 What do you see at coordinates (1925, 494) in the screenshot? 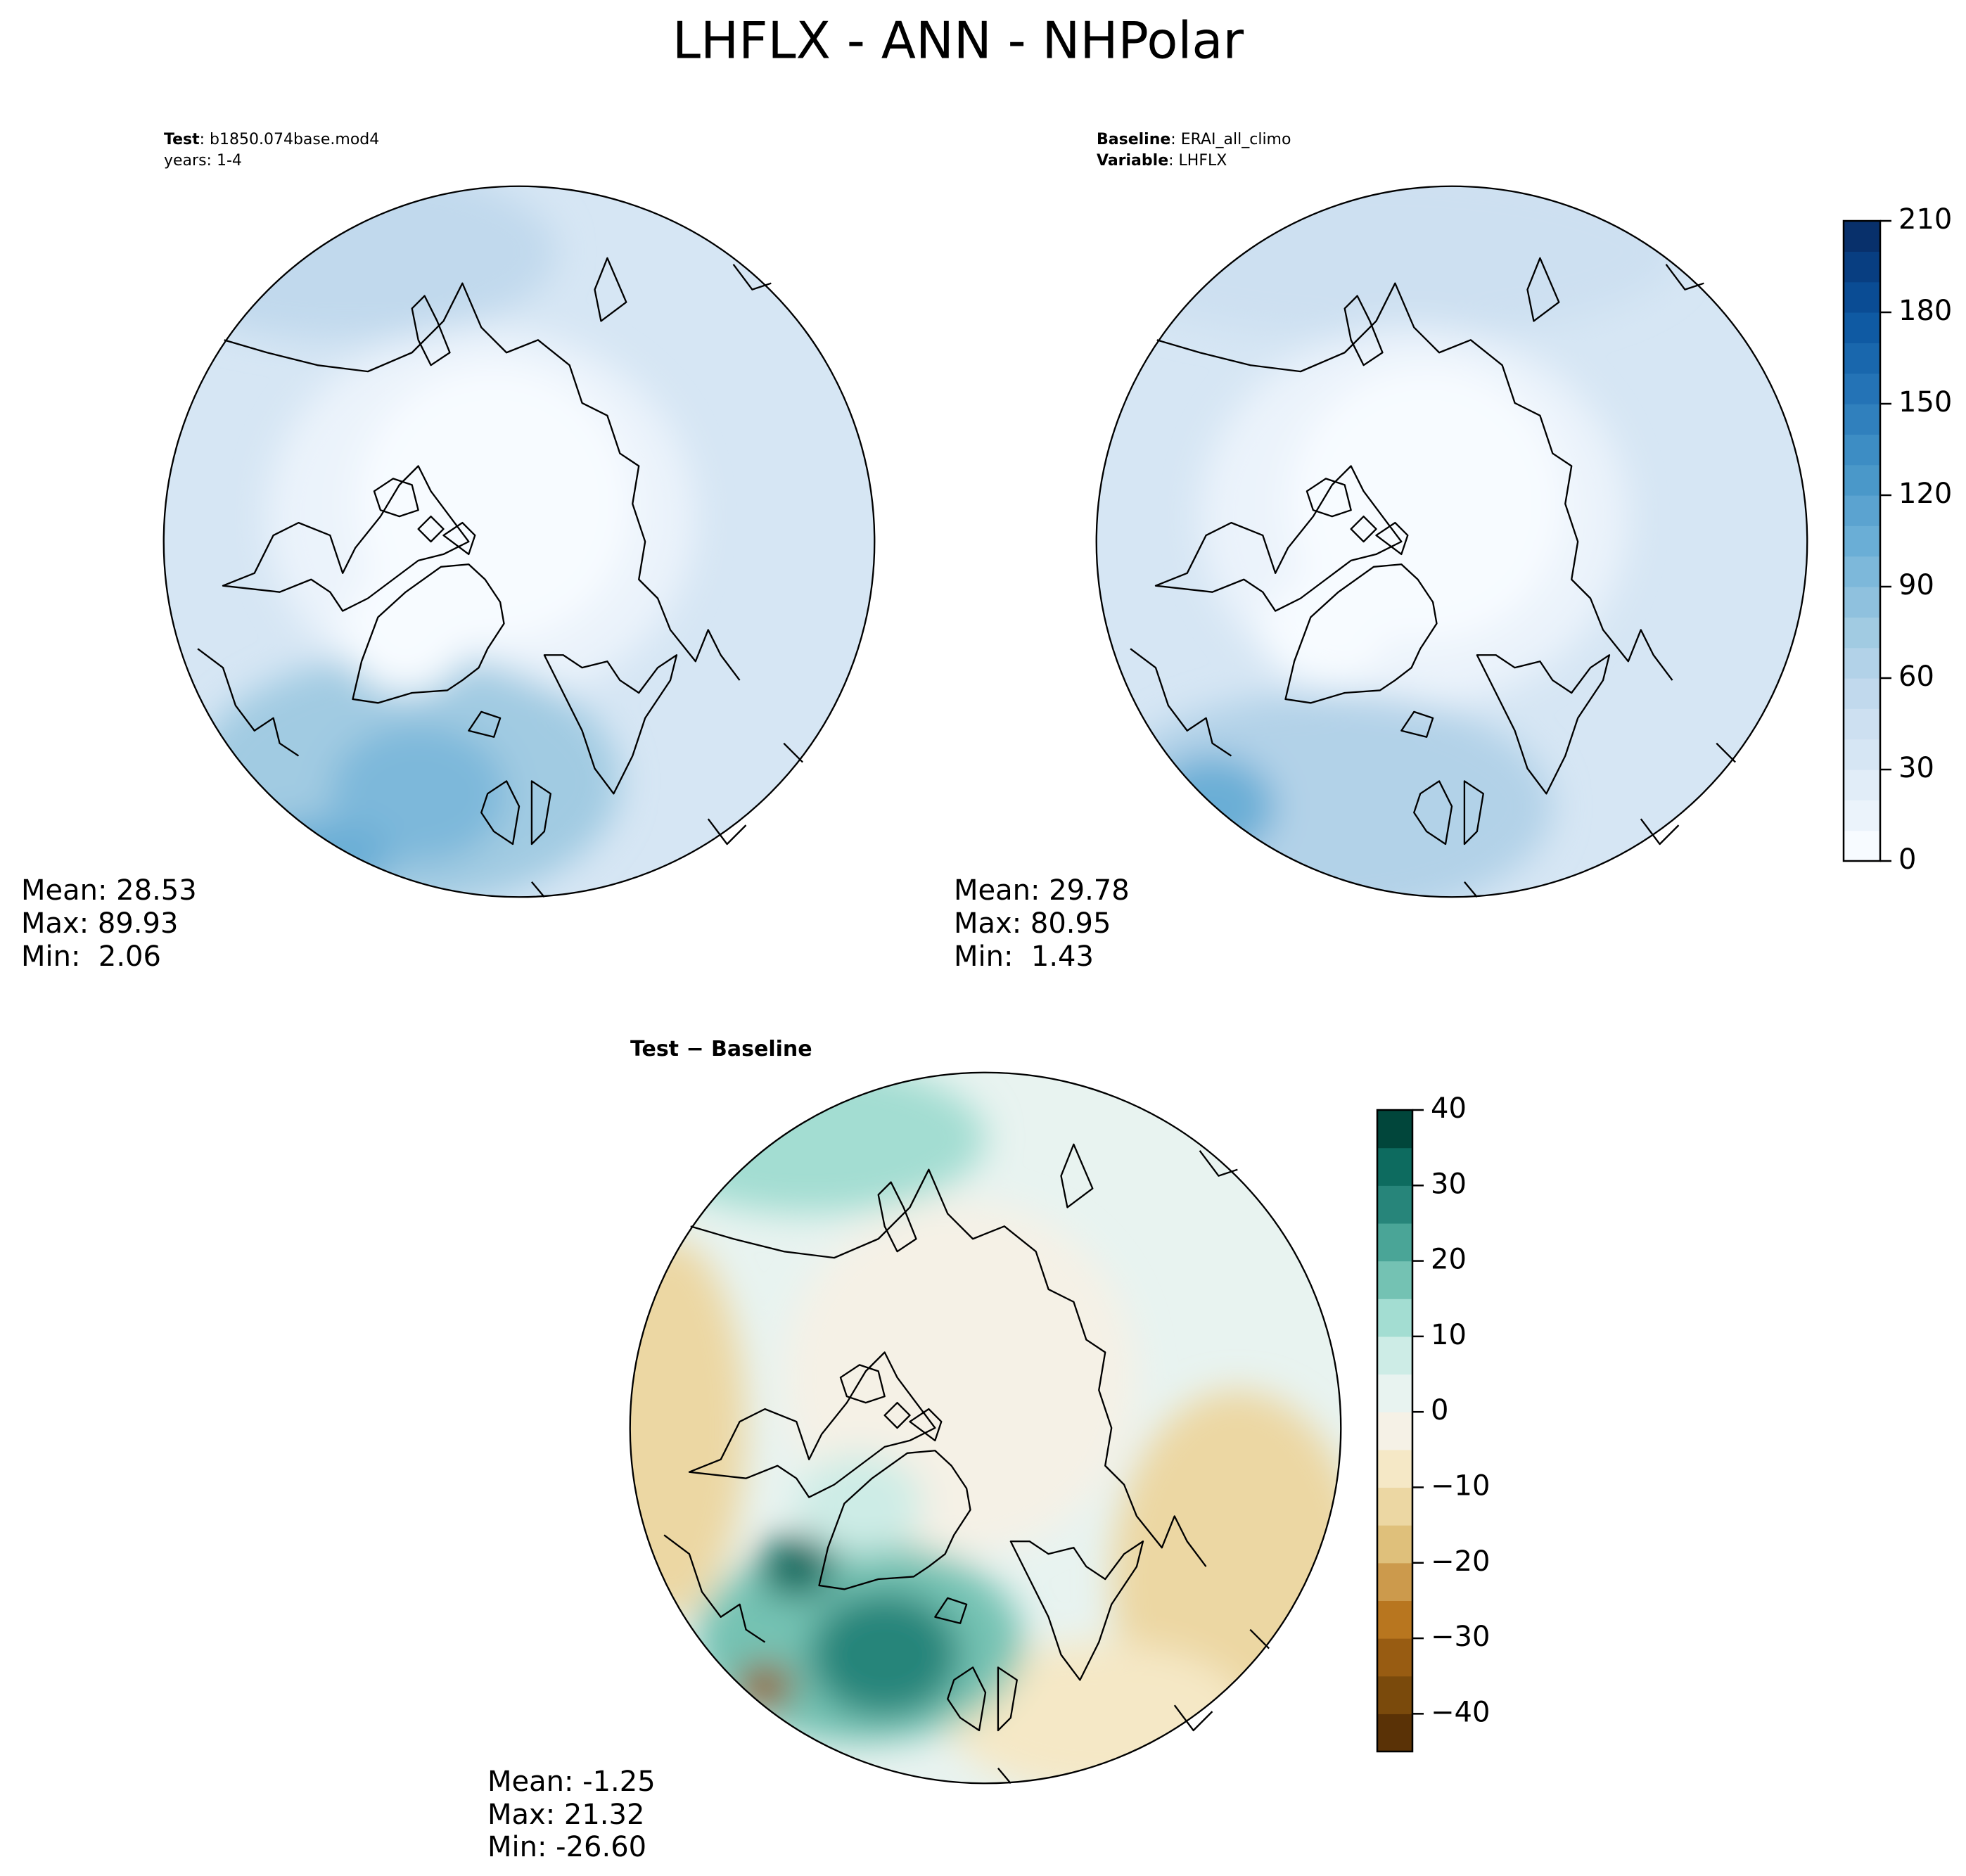
I see `colorbar-tick-label: 120` at bounding box center [1925, 494].